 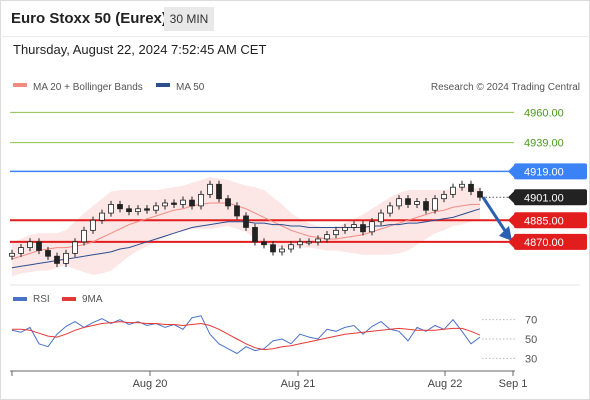 What do you see at coordinates (20, 85) in the screenshot?
I see `ma20-legend-swatch` at bounding box center [20, 85].